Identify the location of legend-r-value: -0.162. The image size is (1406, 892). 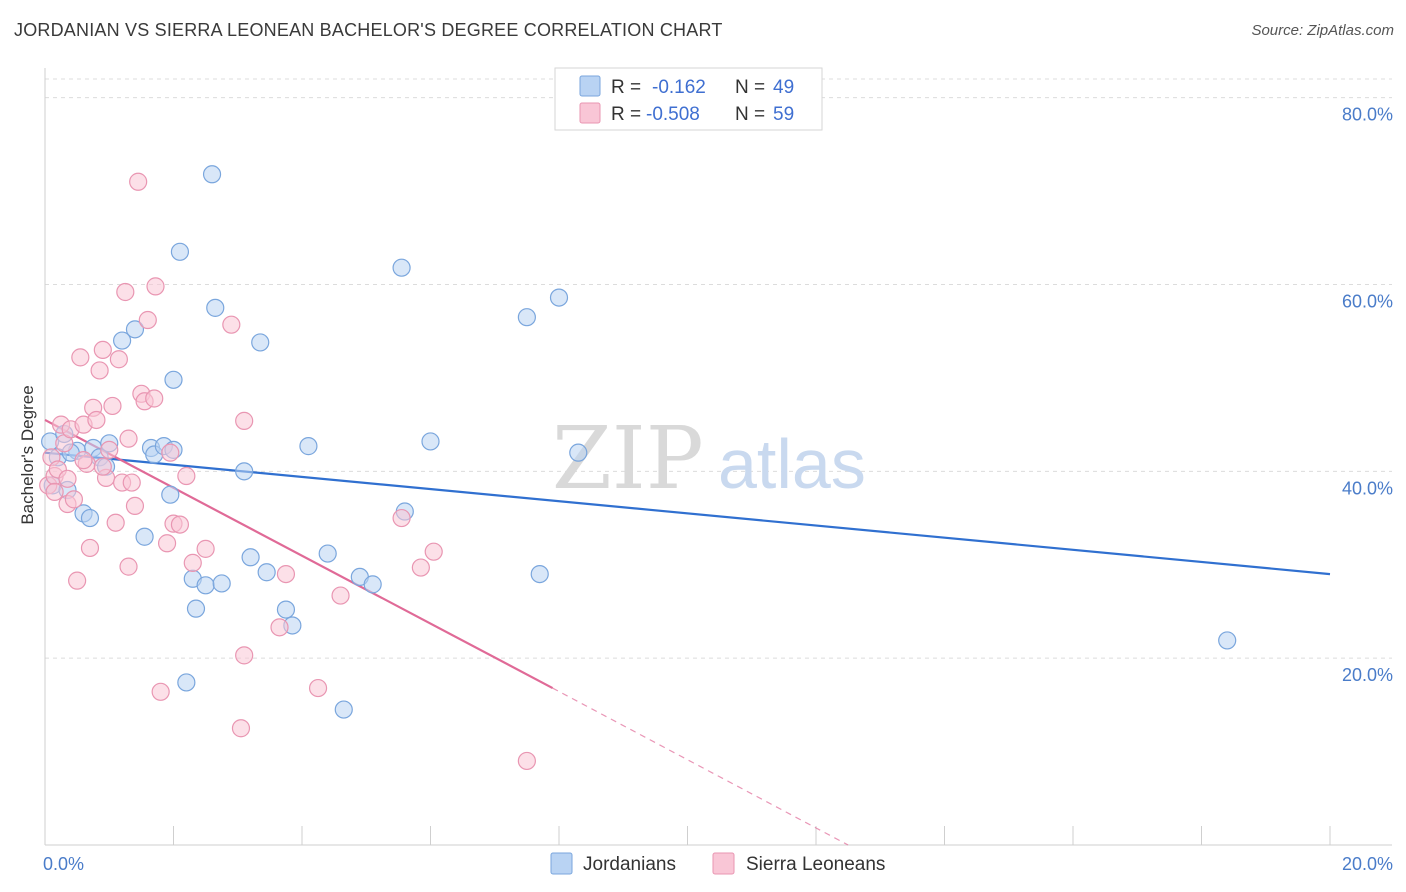
(679, 87).